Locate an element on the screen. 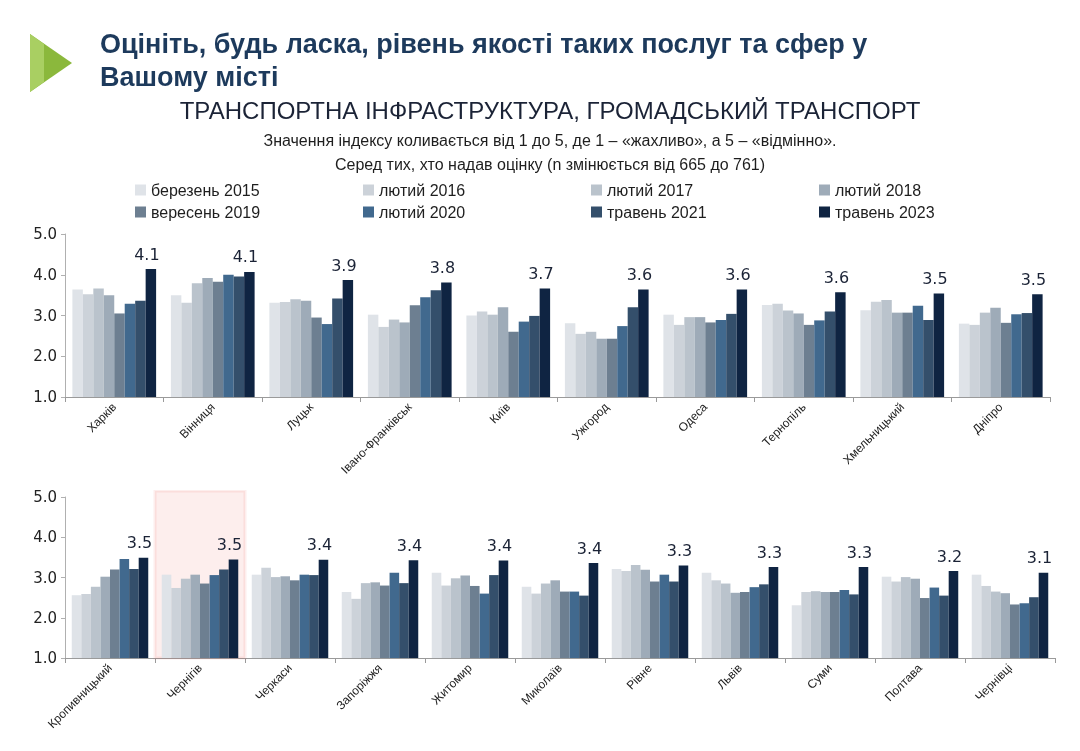 The width and height of the screenshot is (1080, 751). legend-label: травень 2023 is located at coordinates (885, 212).